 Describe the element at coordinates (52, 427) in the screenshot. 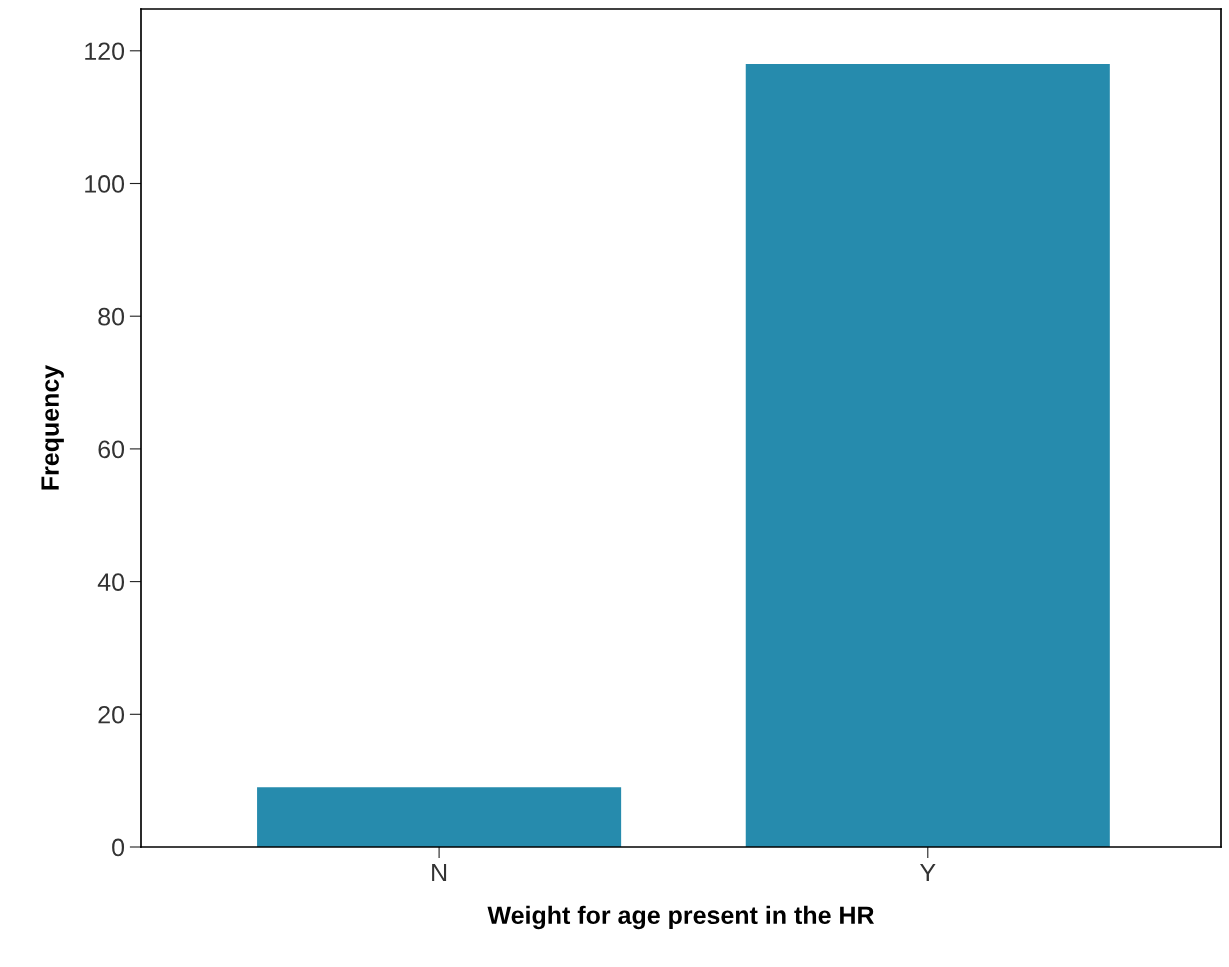

I see `y-axis-title: Frequency` at that location.